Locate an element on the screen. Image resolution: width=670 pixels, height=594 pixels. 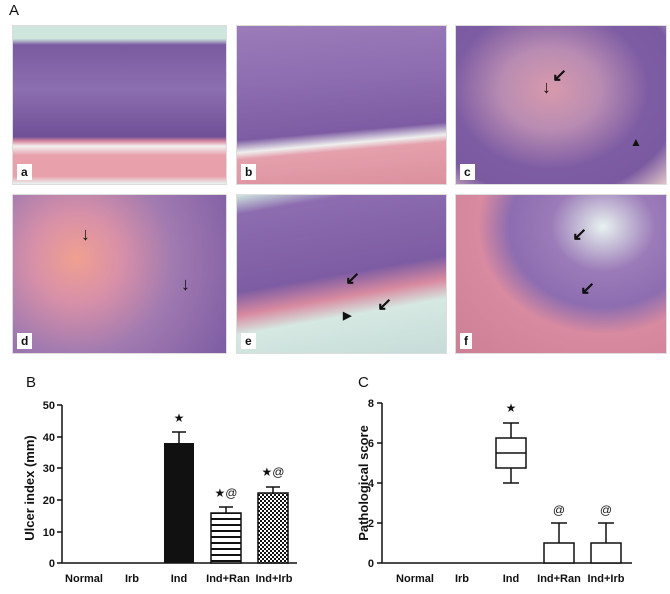
histology-image-b: b is located at coordinates (341, 105).